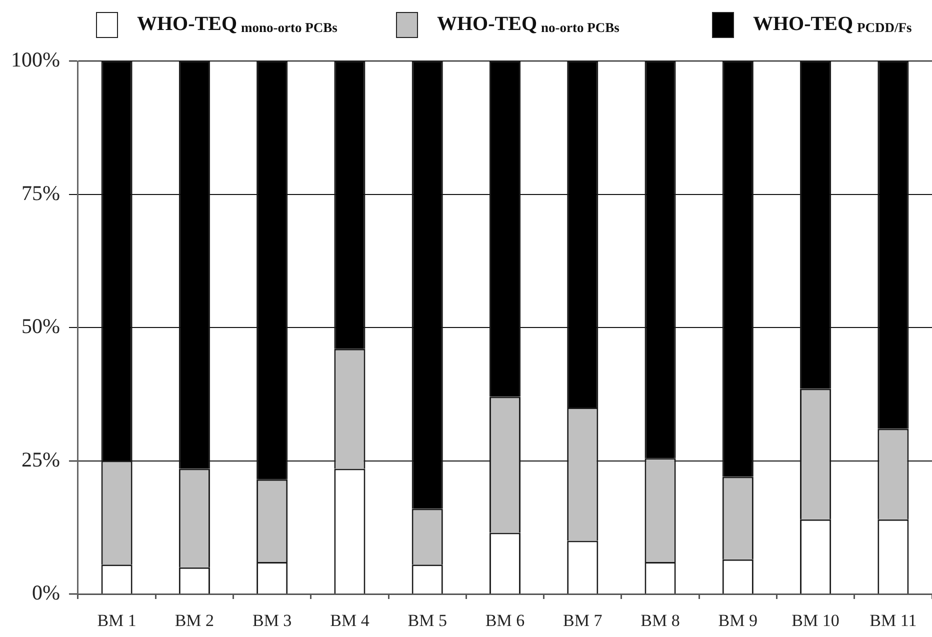  Describe the element at coordinates (893, 620) in the screenshot. I see `x-tick-label: BM 11` at that location.